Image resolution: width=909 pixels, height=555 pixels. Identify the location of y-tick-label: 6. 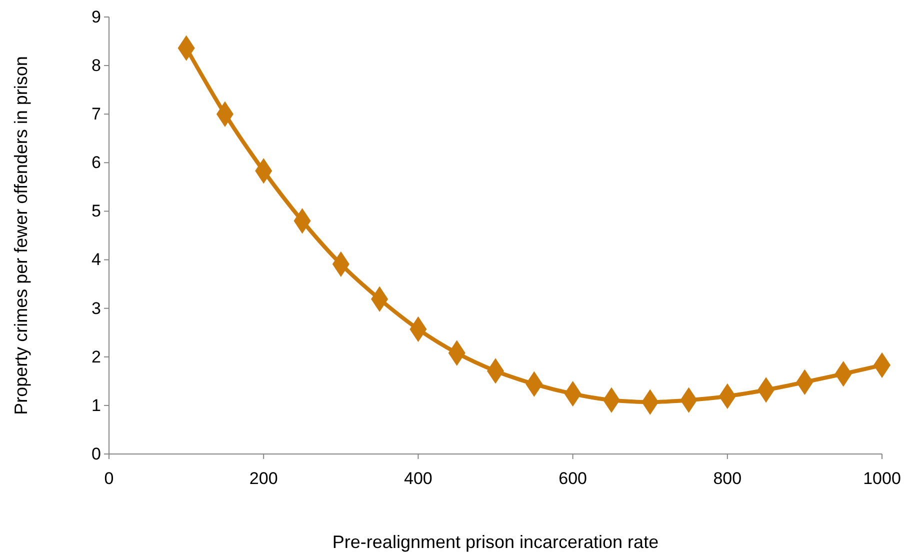
(96, 162).